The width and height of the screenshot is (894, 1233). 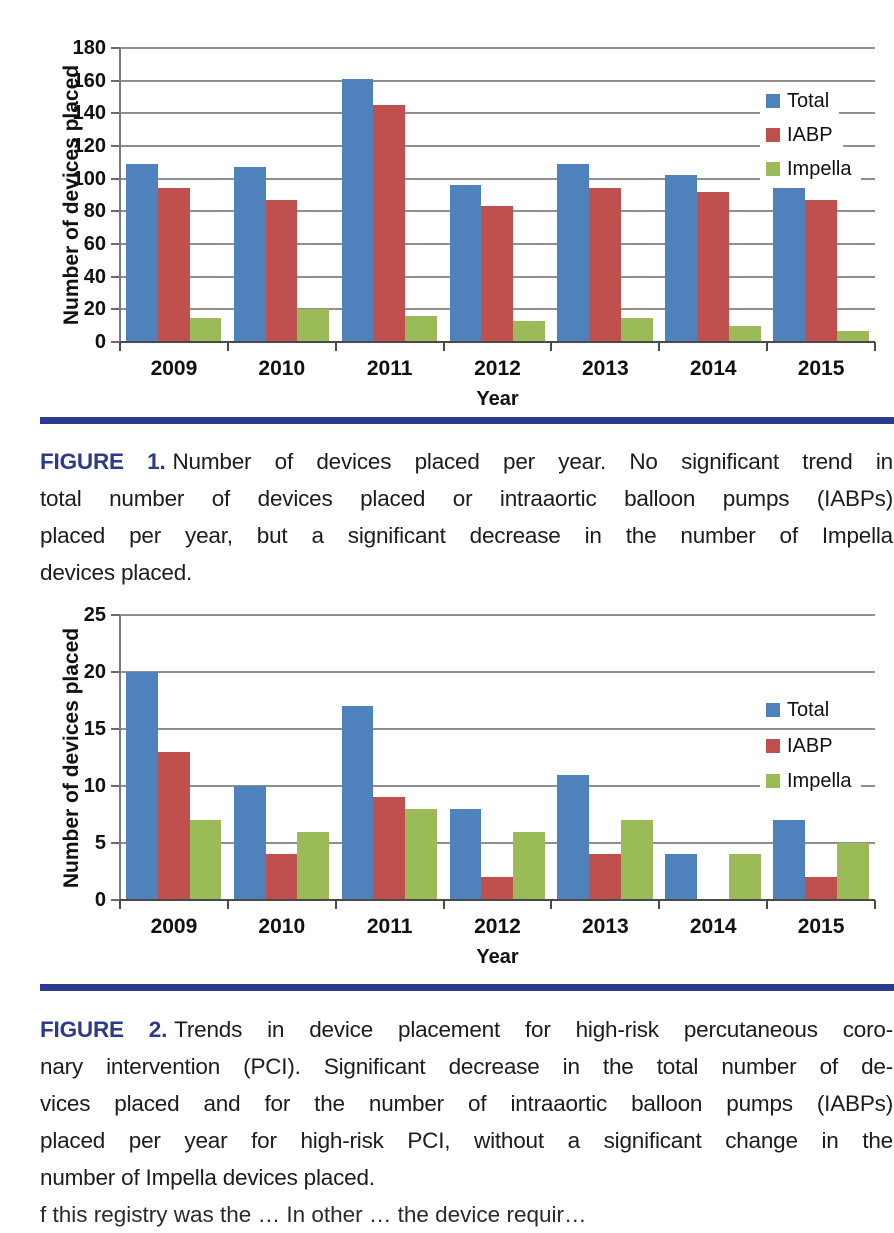 What do you see at coordinates (852, 871) in the screenshot?
I see `bar-impella-2015` at bounding box center [852, 871].